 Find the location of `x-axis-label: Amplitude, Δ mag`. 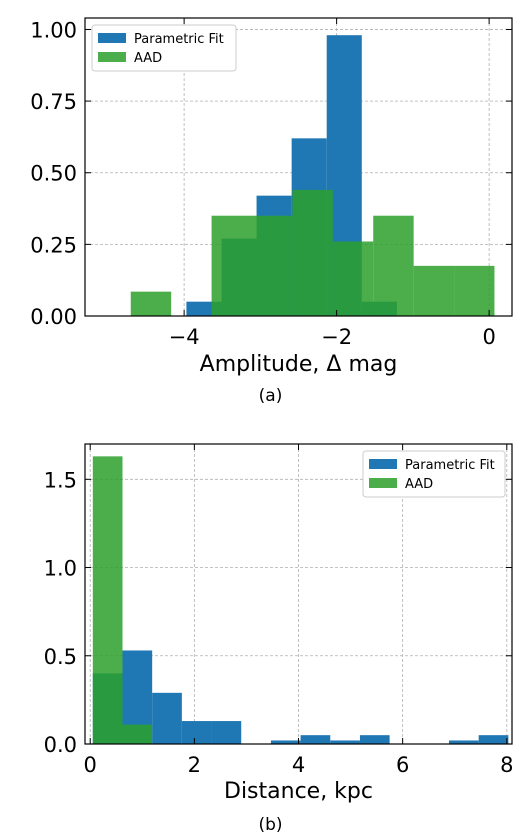

x-axis-label: Amplitude, Δ mag is located at coordinates (299, 364).